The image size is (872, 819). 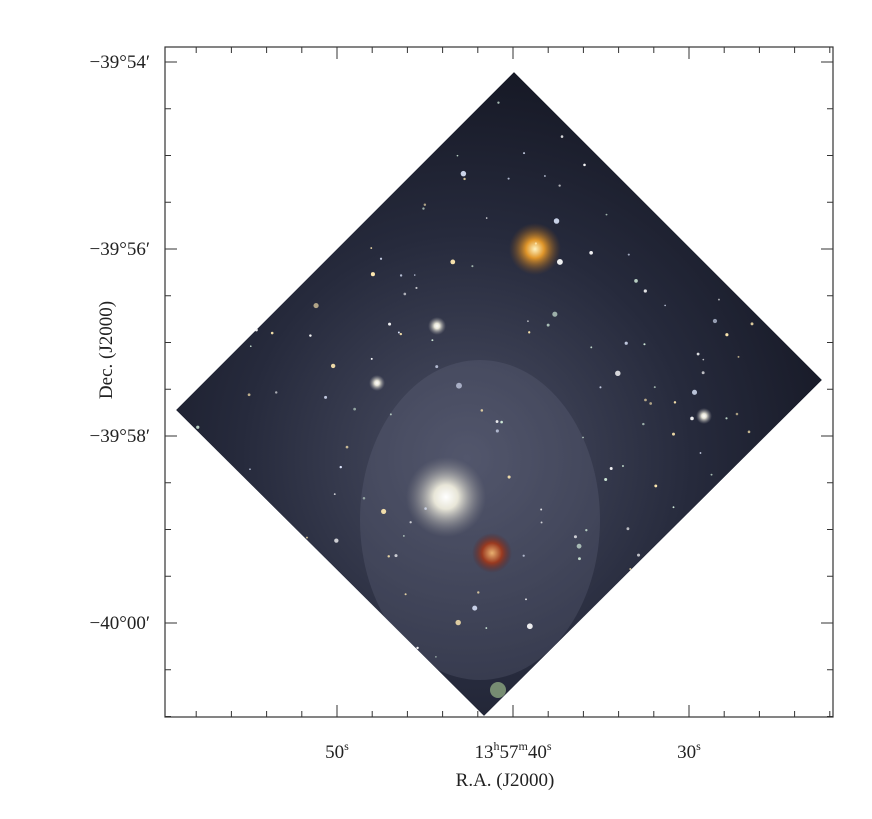 What do you see at coordinates (106, 350) in the screenshot?
I see `y-axis-label: Dec. (J2000)` at bounding box center [106, 350].